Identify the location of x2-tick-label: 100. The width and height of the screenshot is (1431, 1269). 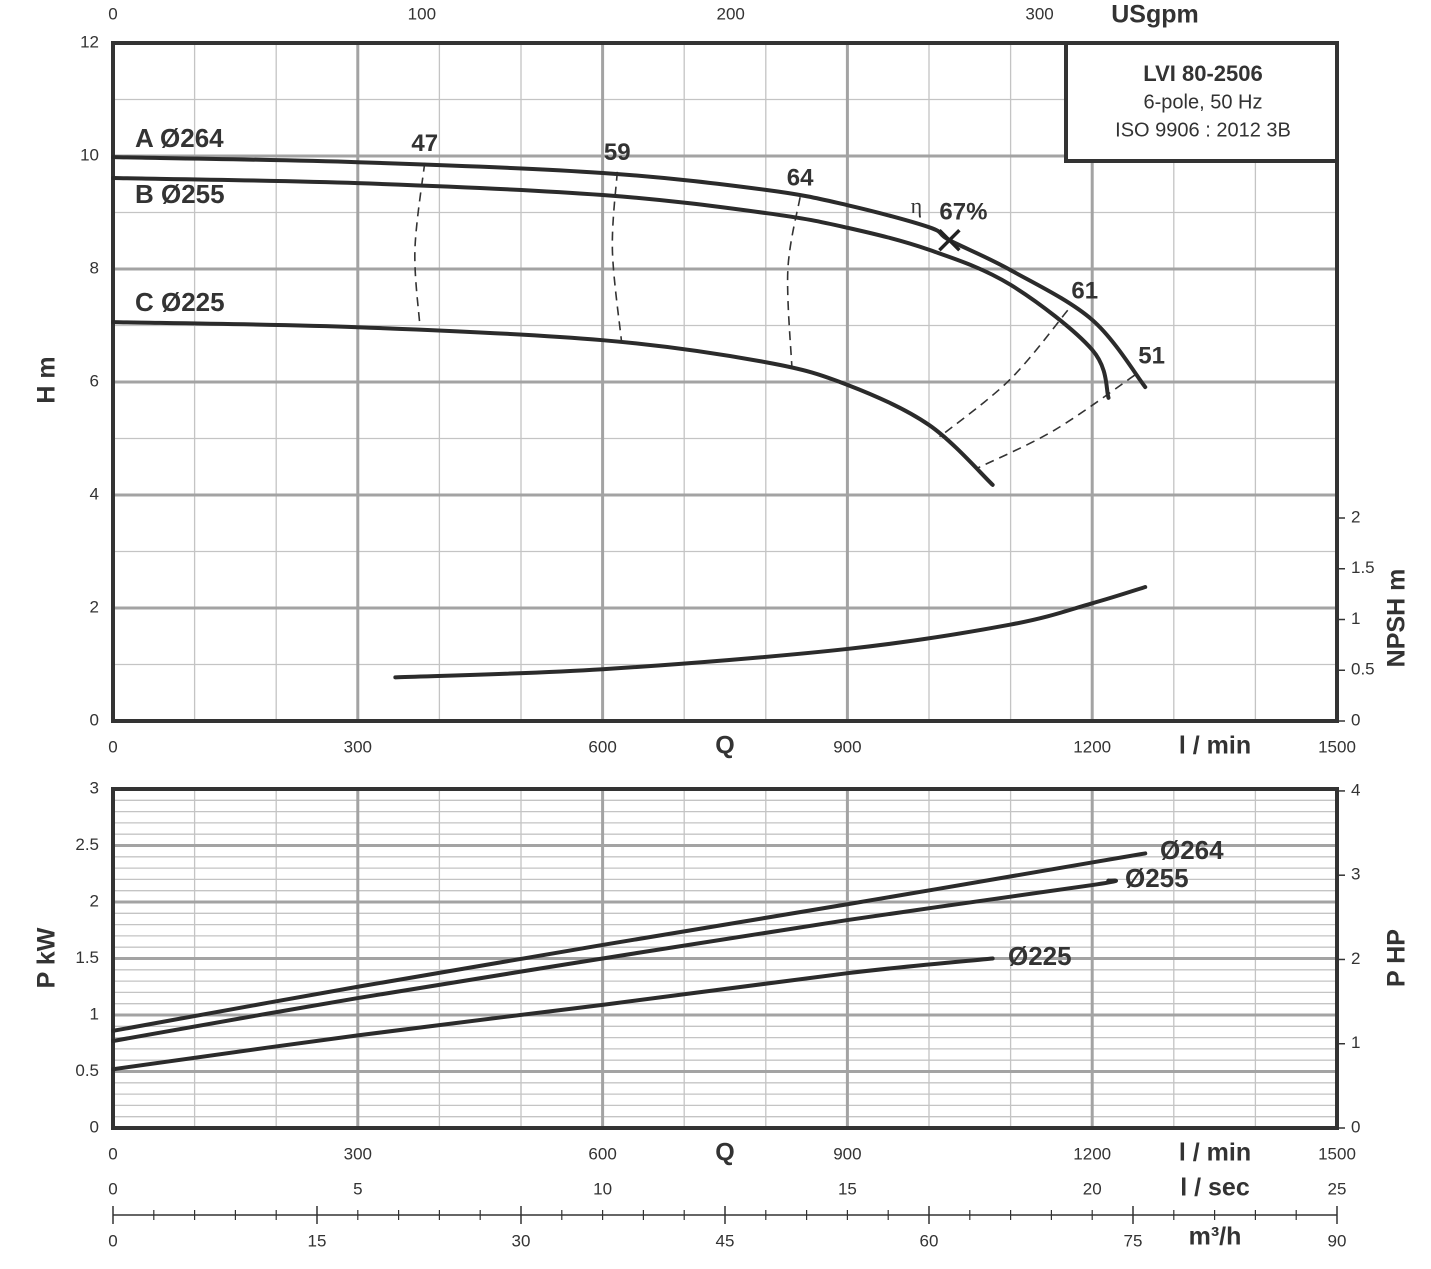
(422, 13).